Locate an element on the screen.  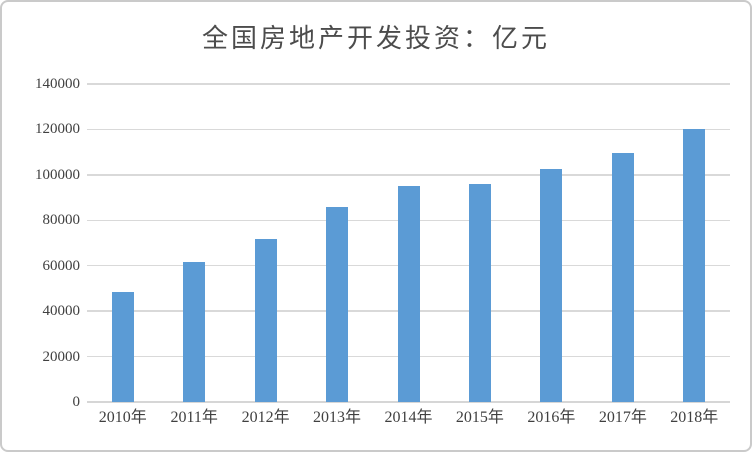
y-tick-label: 60000 is located at coordinates (61, 265).